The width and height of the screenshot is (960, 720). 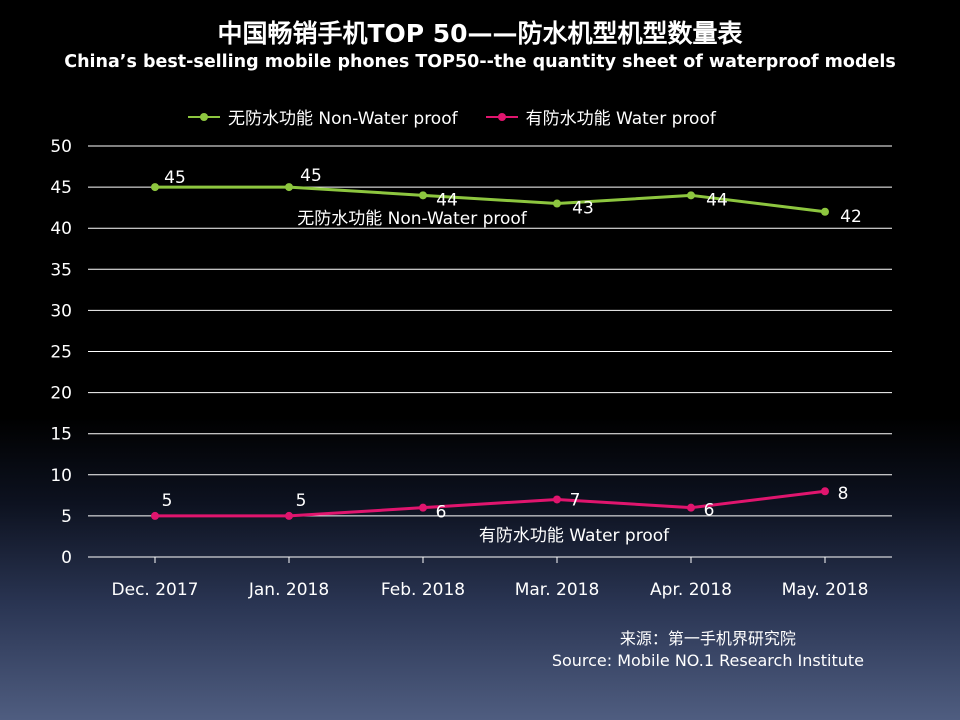 I want to click on legend-item-water-proof: 有防水功能 Water proof, so click(x=600, y=116).